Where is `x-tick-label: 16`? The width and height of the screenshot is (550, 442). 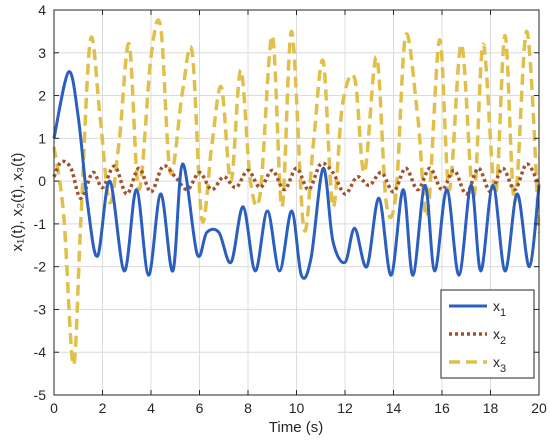
x-tick-label: 16 is located at coordinates (442, 408).